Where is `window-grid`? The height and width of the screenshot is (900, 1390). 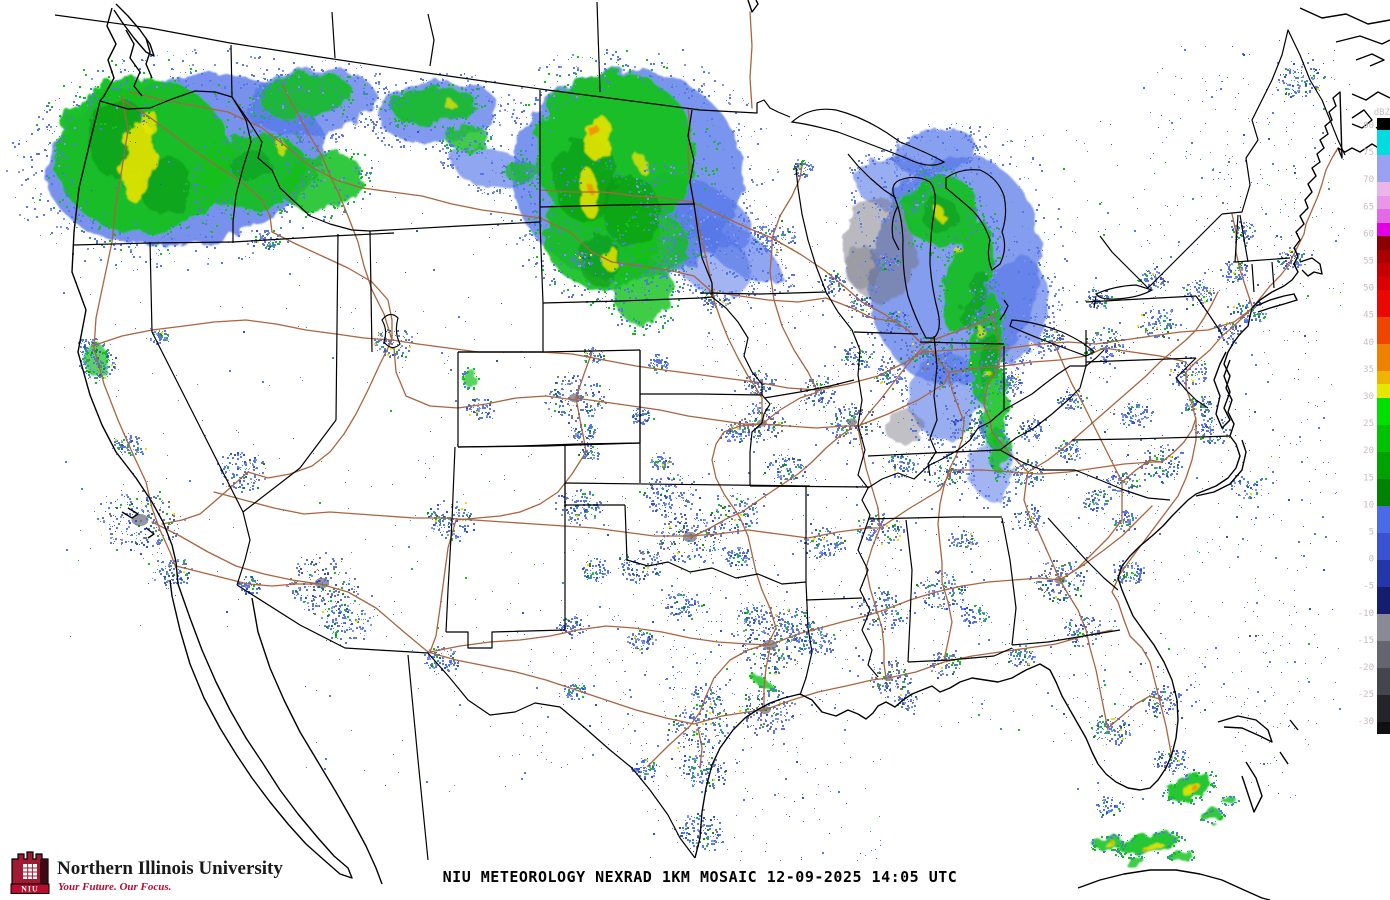 window-grid is located at coordinates (30, 871).